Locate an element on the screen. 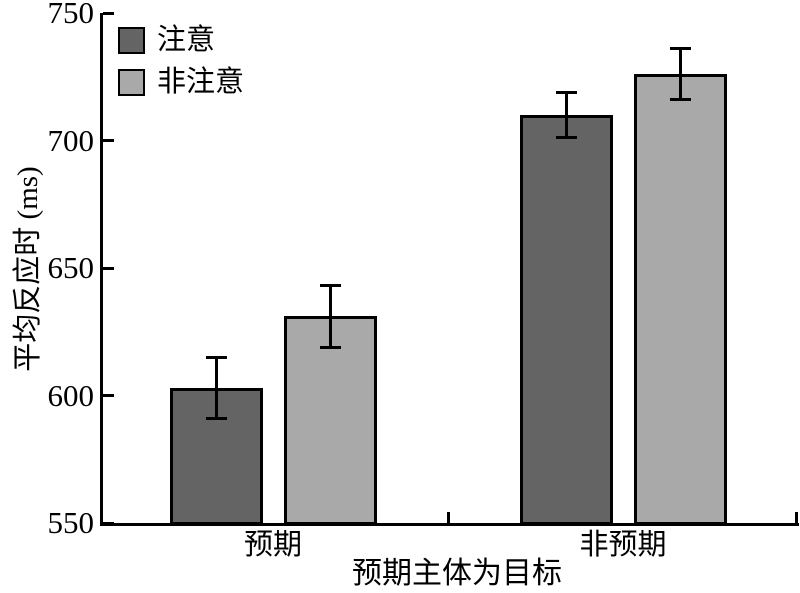 This screenshot has height=593, width=800. bar-注意-非预期 is located at coordinates (566, 320).